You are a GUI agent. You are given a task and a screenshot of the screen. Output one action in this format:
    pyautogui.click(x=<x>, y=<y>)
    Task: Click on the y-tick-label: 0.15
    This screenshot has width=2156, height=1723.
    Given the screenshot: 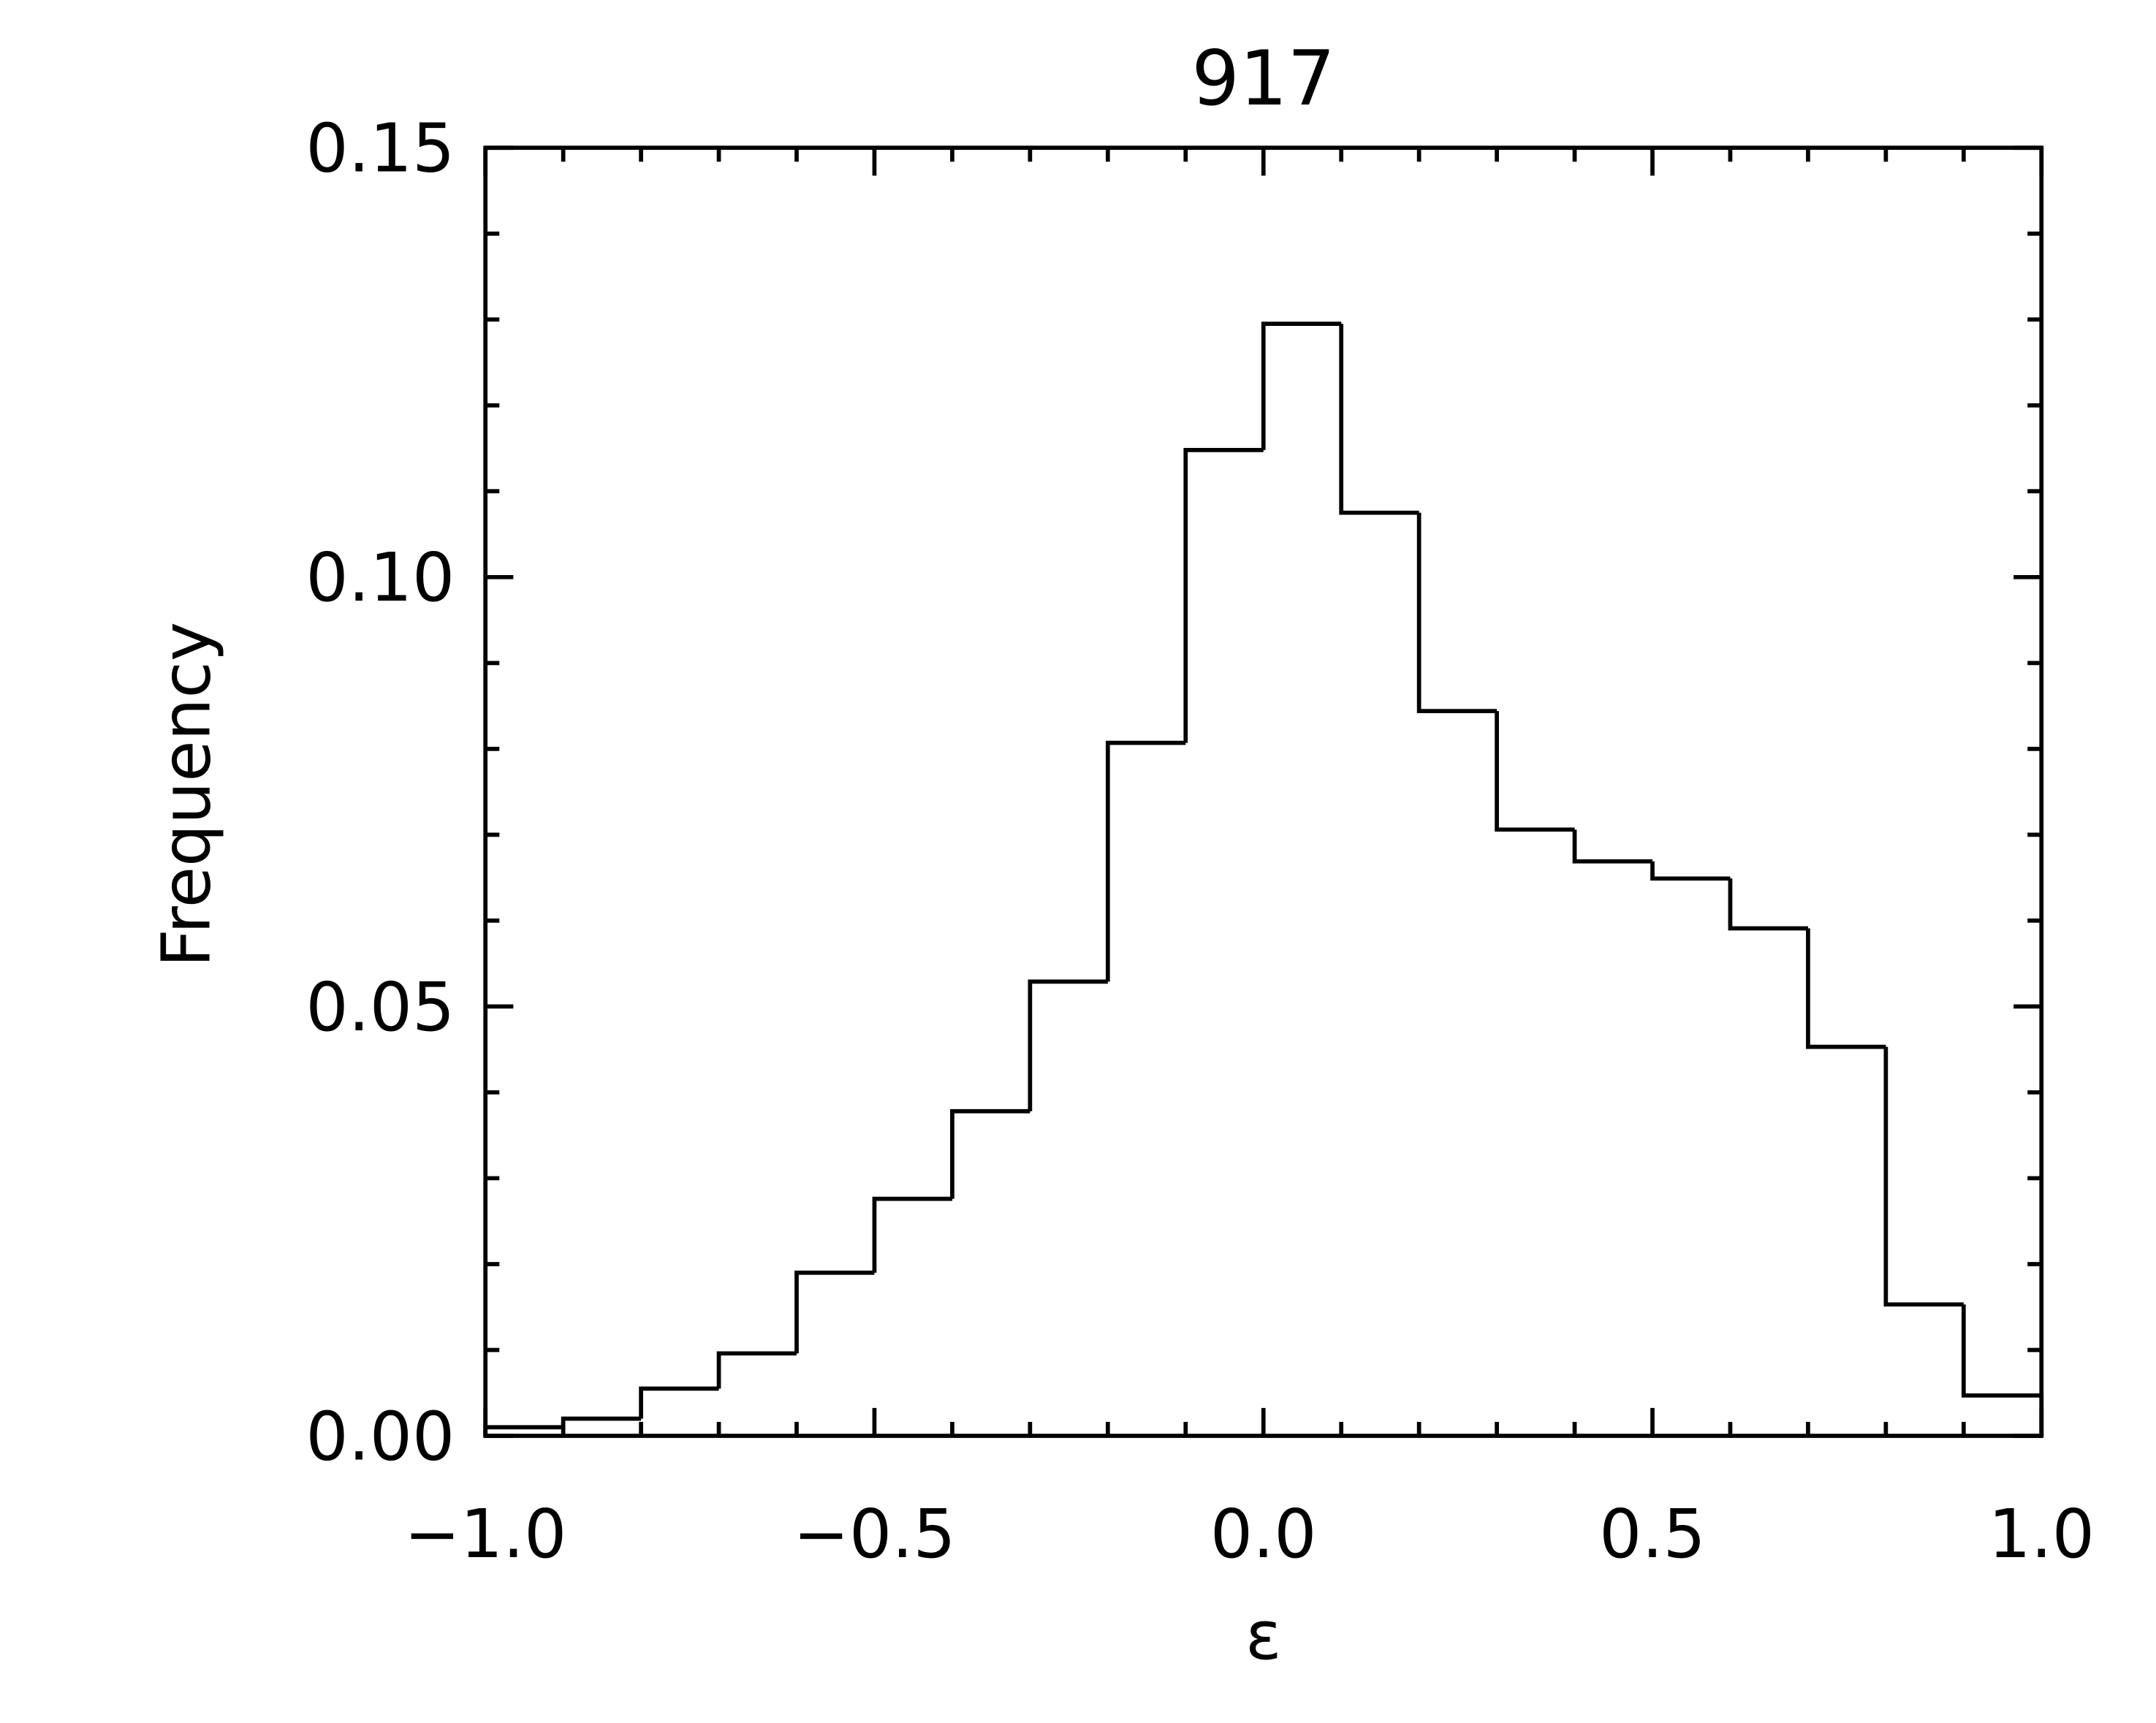 What is the action you would take?
    pyautogui.click(x=380, y=149)
    